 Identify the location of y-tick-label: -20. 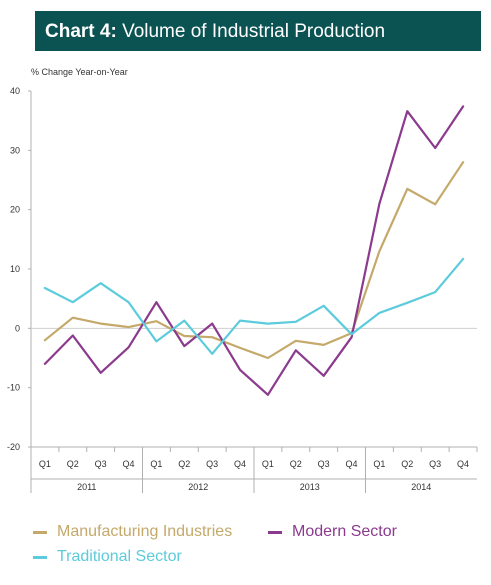
(13, 447).